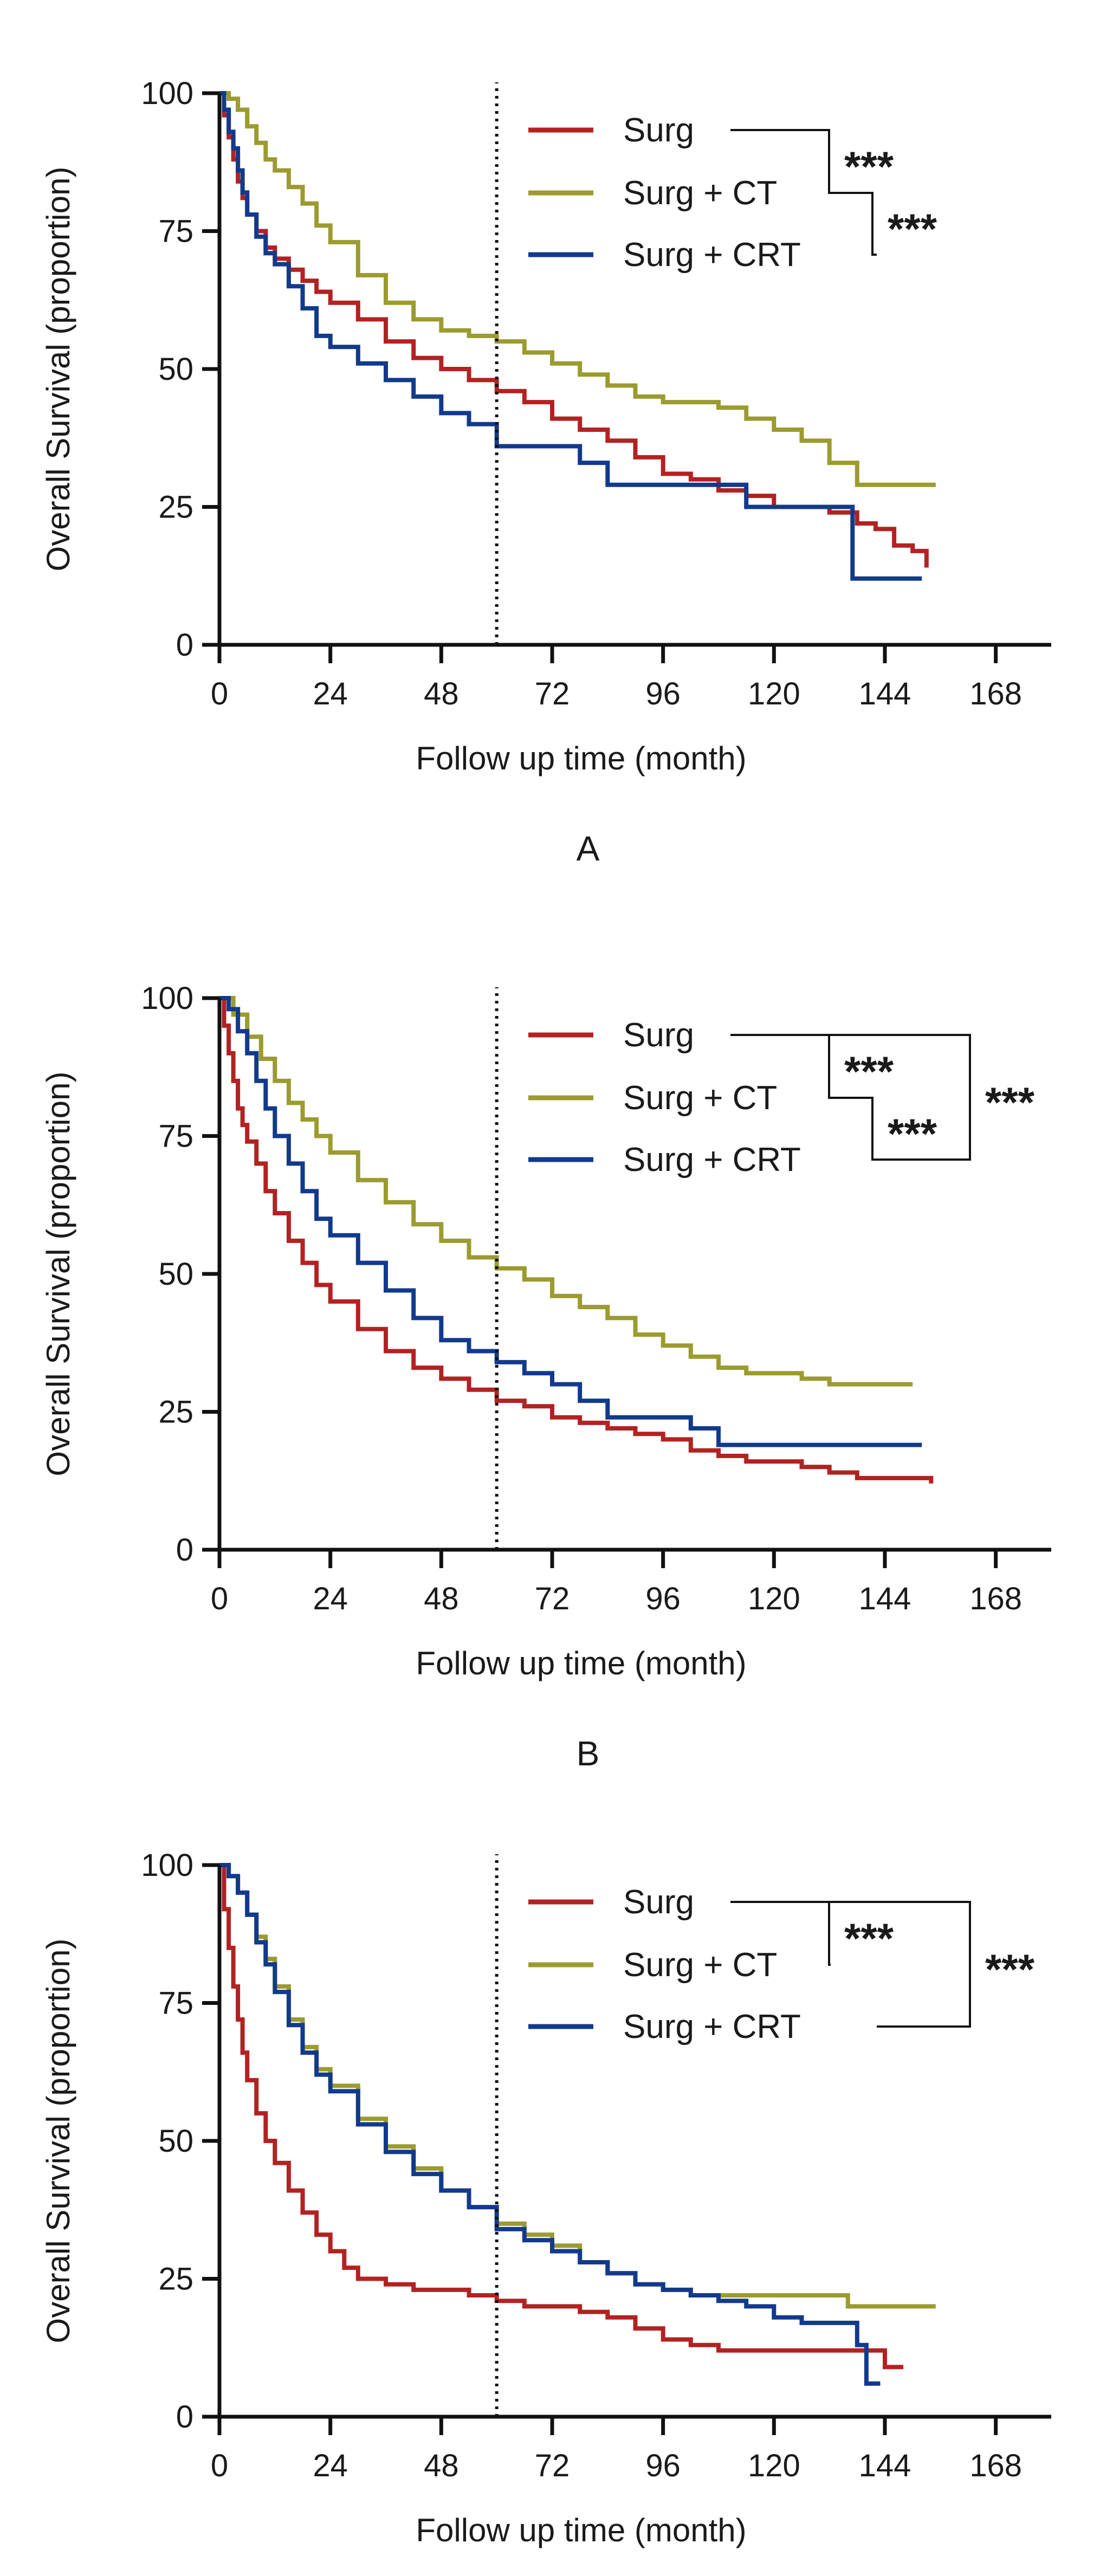 The width and height of the screenshot is (1100, 2576). I want to click on panel-label: A, so click(588, 848).